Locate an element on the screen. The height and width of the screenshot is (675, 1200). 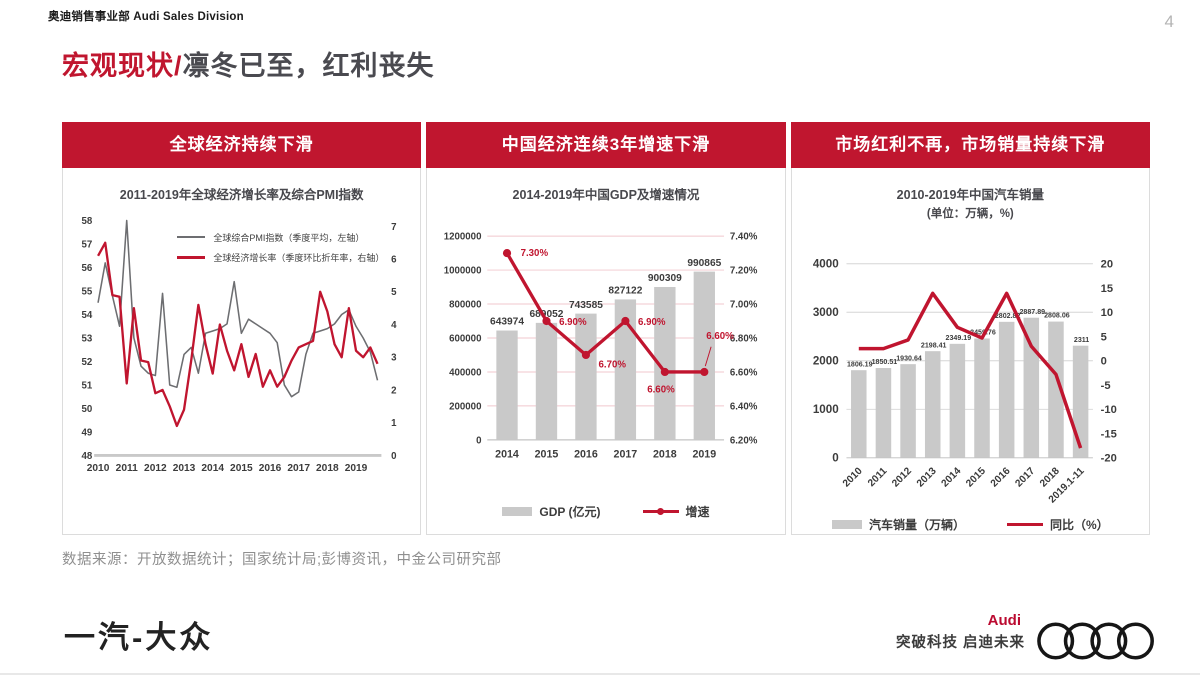
chart3-subtitle: (单位：万辆，%) is located at coordinates (970, 213).